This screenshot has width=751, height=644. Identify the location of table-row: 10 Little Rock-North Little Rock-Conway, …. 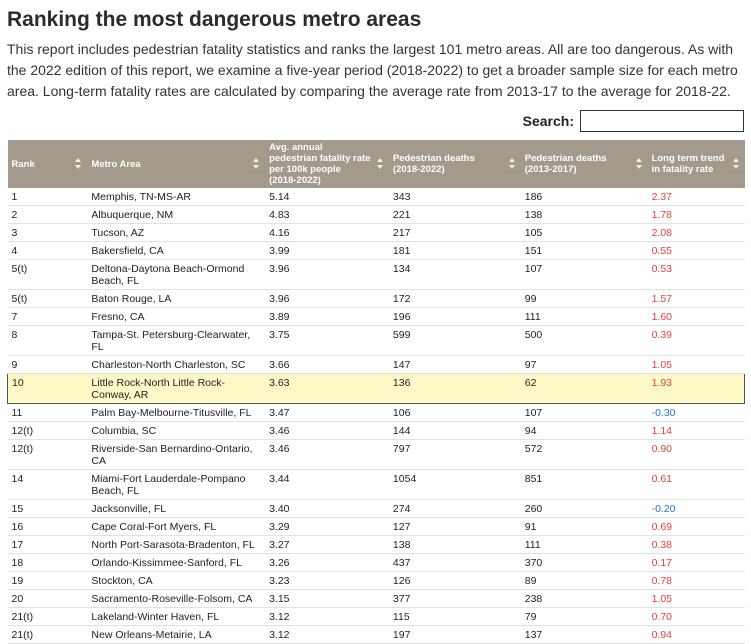
(376, 388).